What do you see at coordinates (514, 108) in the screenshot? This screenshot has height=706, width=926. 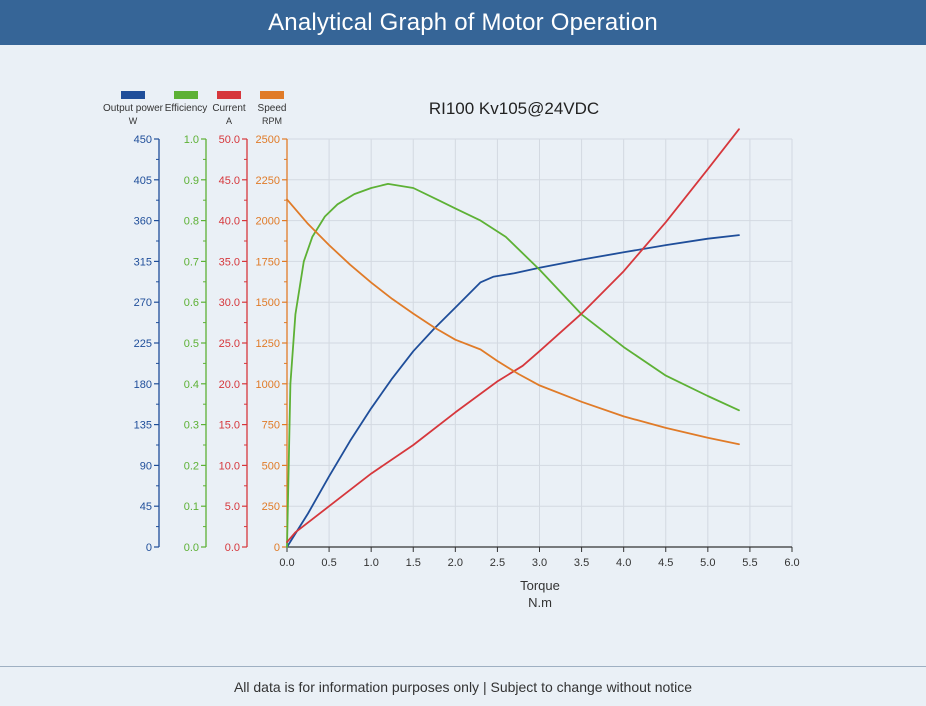 I see `chart-title: RI100 Kv105@24VDC` at bounding box center [514, 108].